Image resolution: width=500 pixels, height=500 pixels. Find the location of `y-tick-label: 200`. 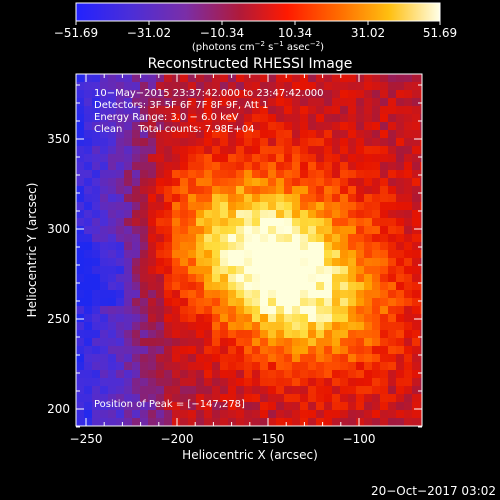

y-tick-label: 200 is located at coordinates (58, 409).